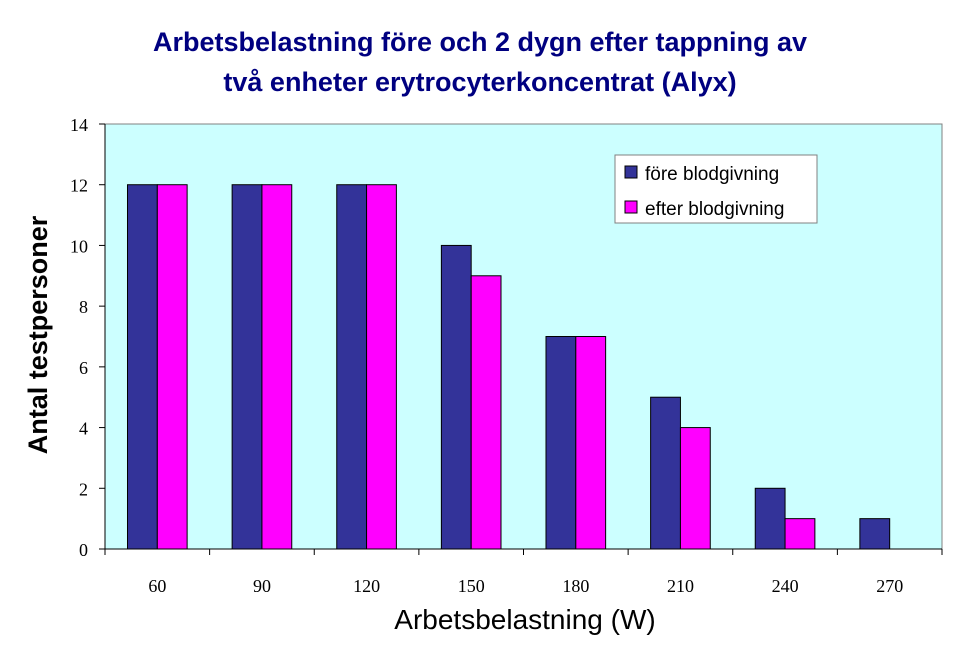  I want to click on legend-label-efter: efter blodgivning, so click(714, 209).